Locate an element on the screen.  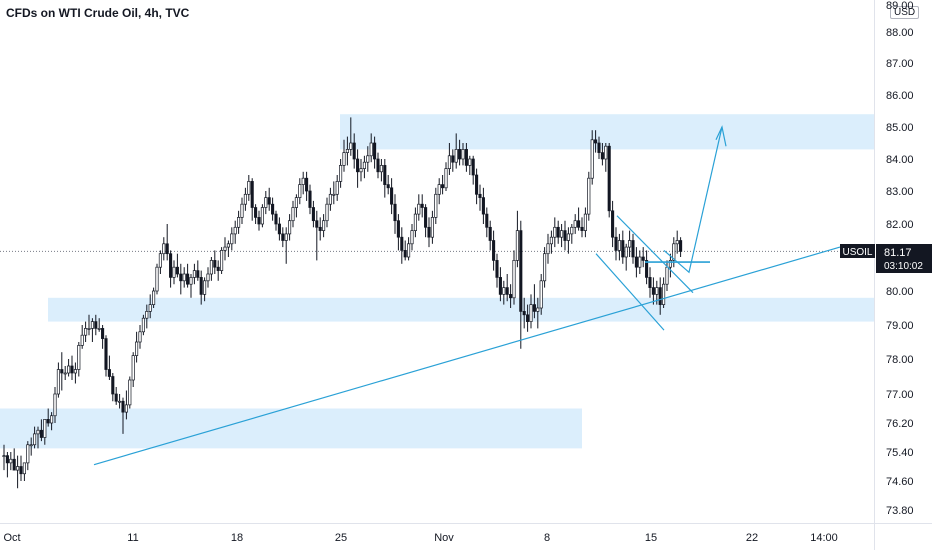
y-tick-label: 76.20 is located at coordinates (900, 424).